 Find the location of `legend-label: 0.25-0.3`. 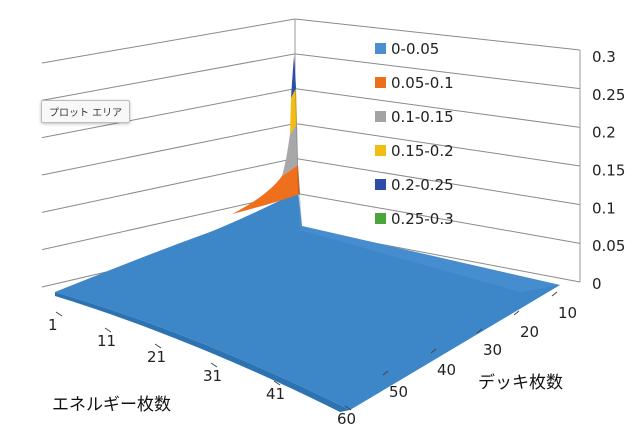

legend-label: 0.25-0.3 is located at coordinates (422, 219).